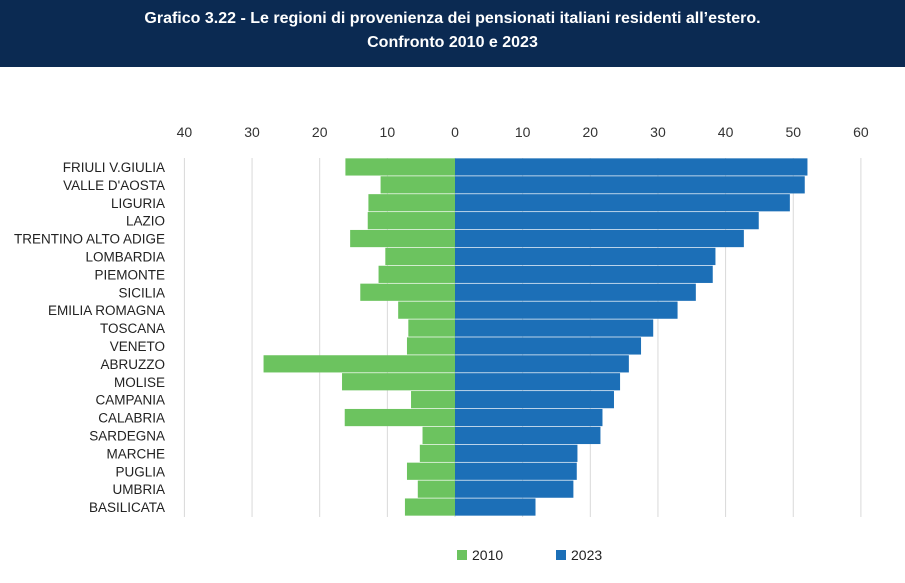 Image resolution: width=905 pixels, height=583 pixels. I want to click on chart-subtitle: Confronto 2010 e 2023, so click(452, 42).